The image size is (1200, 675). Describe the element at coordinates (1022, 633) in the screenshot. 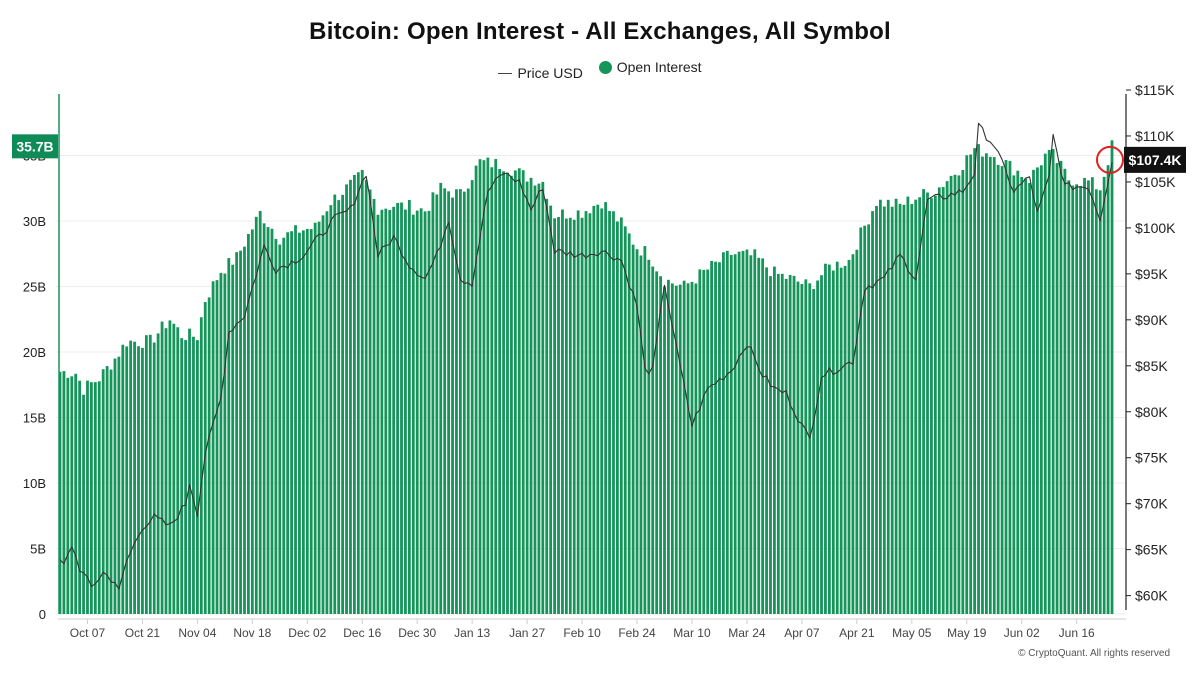

I see `x-tick-label: Jun 02` at that location.